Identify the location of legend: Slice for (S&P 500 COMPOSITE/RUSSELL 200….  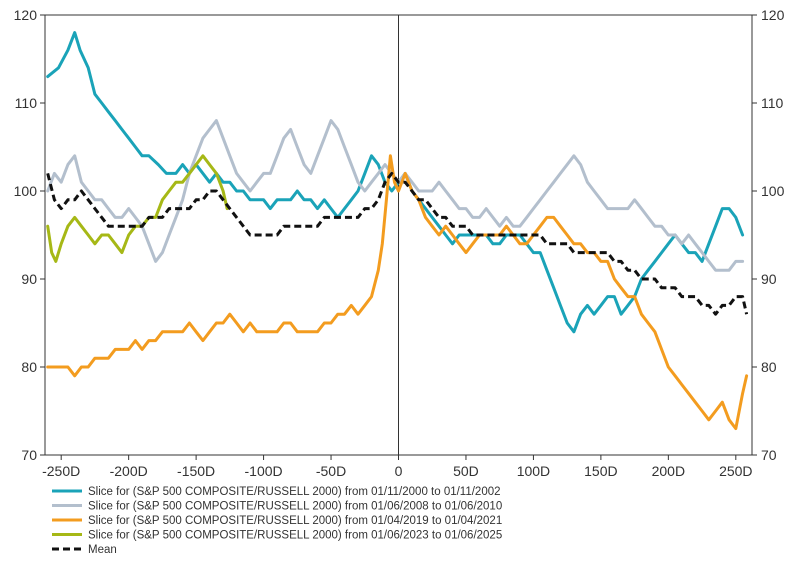
(277, 521).